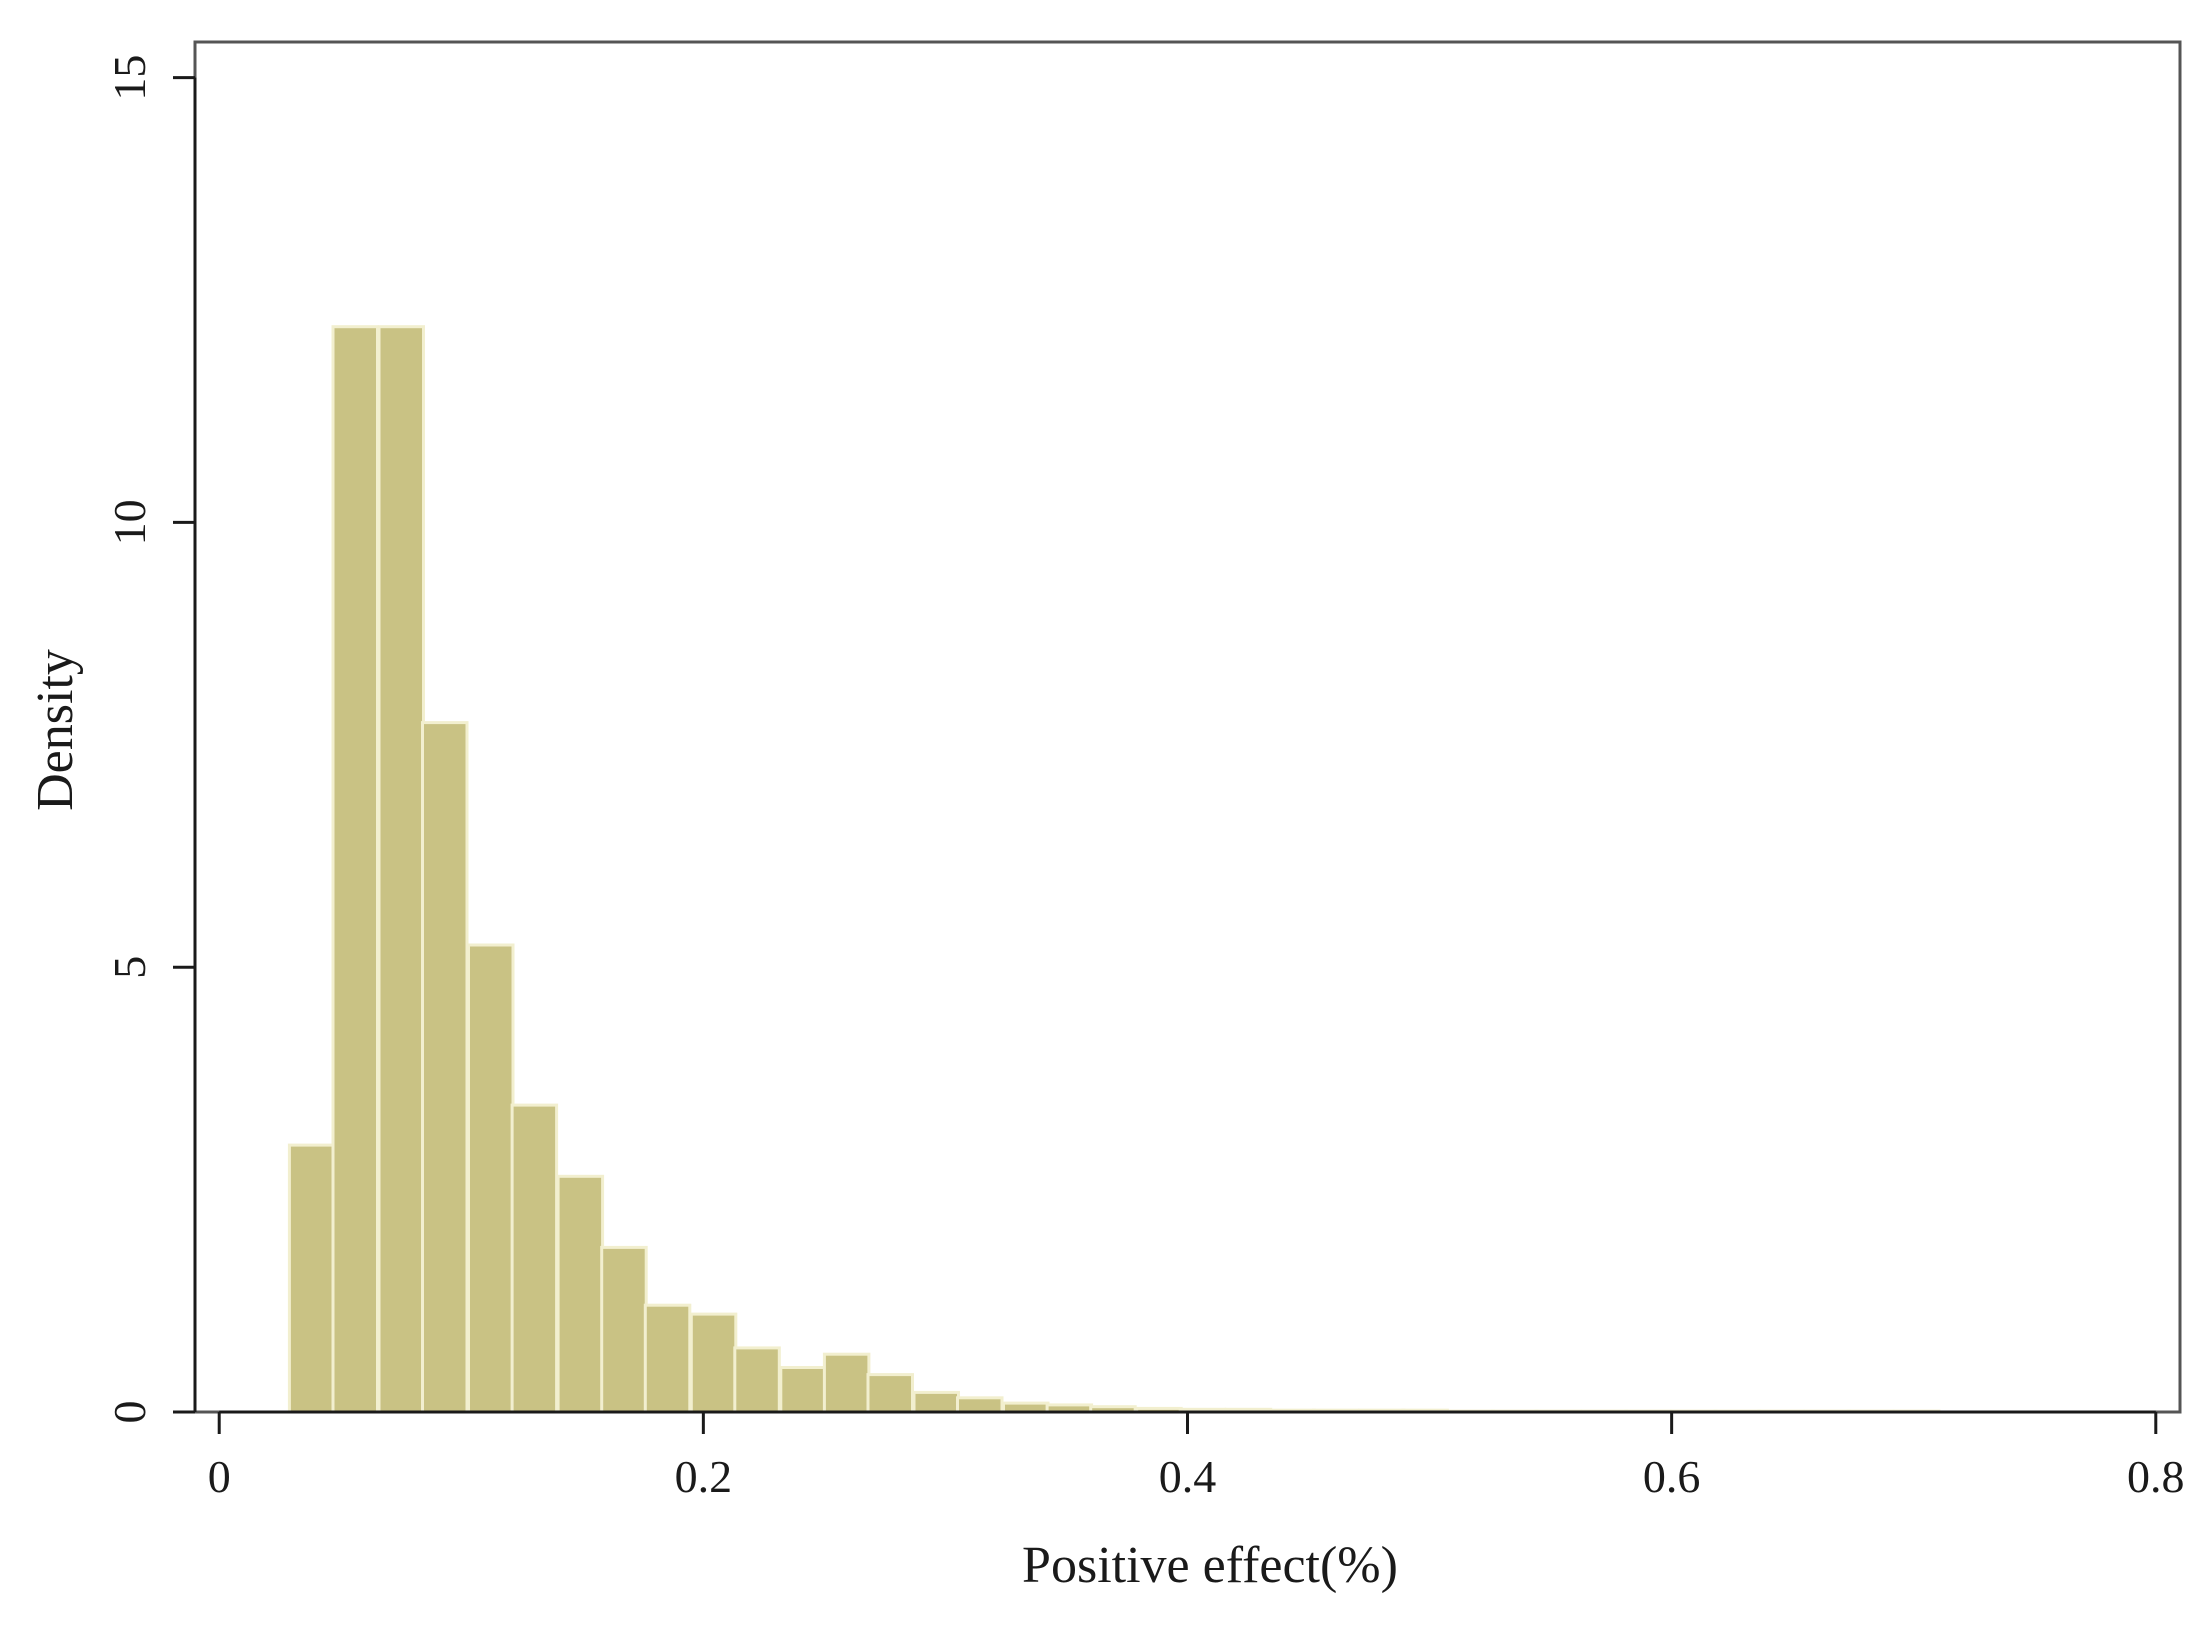 Image resolution: width=2201 pixels, height=1631 pixels. Describe the element at coordinates (129, 78) in the screenshot. I see `y-tick-label: 15` at that location.